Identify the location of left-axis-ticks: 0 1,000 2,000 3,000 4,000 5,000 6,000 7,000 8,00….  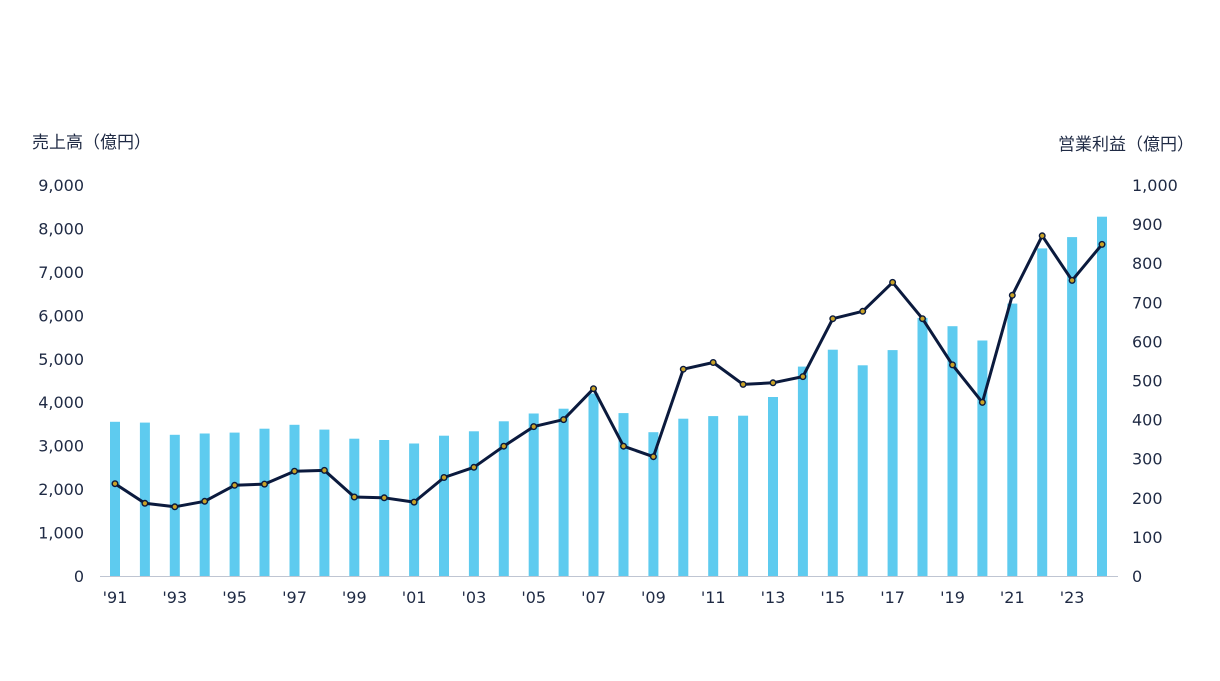
(61, 381).